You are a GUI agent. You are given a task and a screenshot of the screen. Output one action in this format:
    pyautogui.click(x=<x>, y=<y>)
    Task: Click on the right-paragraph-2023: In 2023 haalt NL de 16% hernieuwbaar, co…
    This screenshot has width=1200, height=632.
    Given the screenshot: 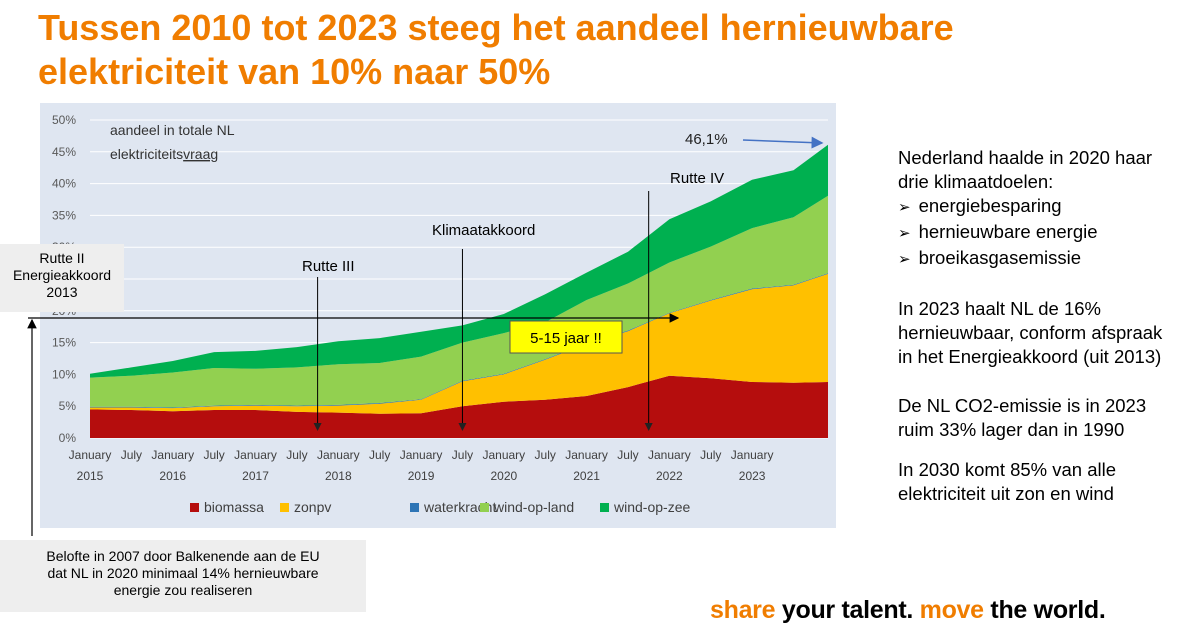 What is the action you would take?
    pyautogui.click(x=1030, y=333)
    